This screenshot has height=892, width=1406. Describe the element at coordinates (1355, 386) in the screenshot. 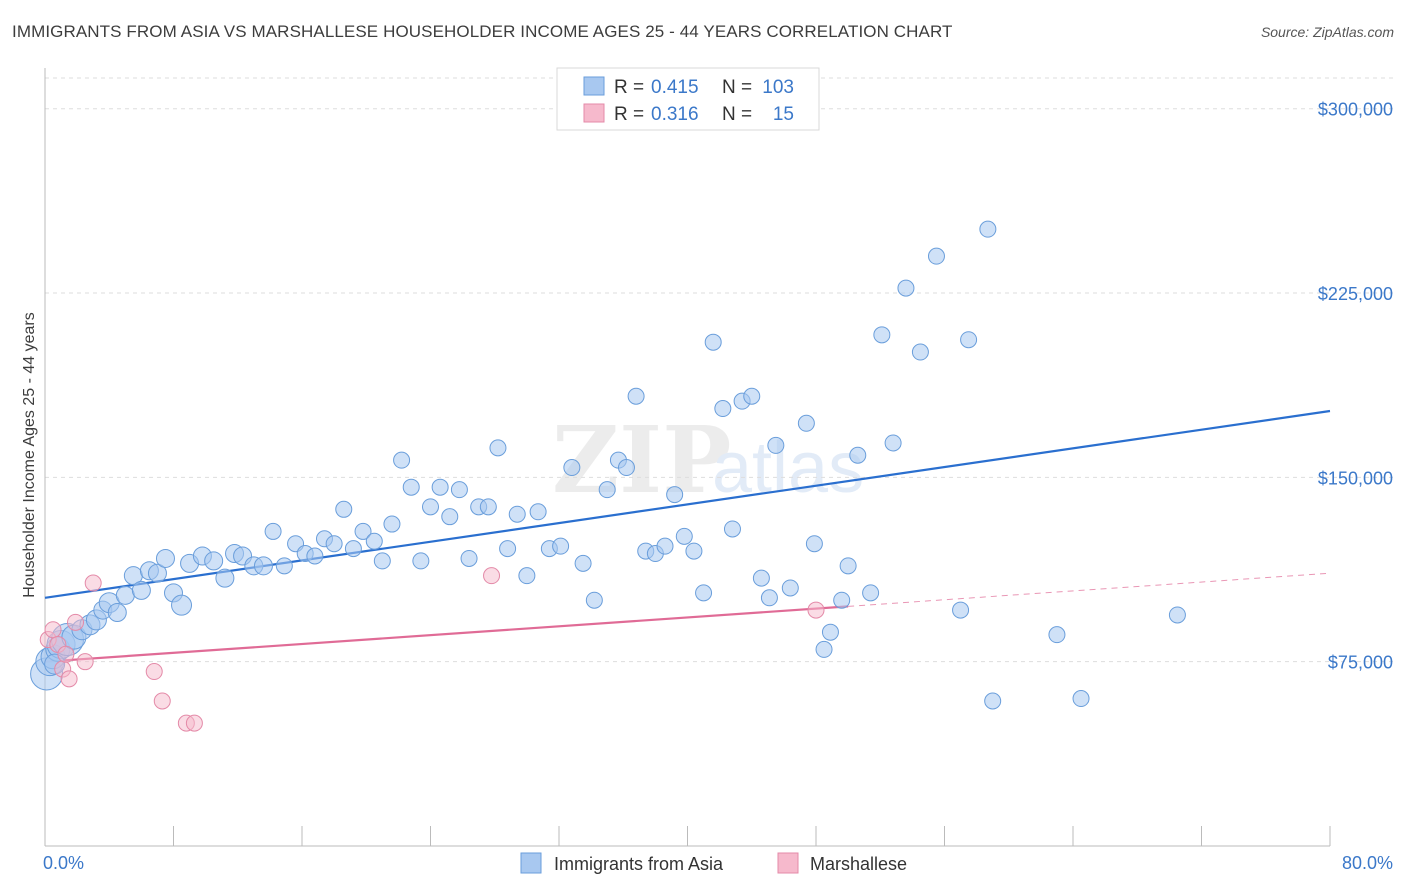

I see `tick-labels: $75,000 $150,000 $225,000 $300,000` at that location.